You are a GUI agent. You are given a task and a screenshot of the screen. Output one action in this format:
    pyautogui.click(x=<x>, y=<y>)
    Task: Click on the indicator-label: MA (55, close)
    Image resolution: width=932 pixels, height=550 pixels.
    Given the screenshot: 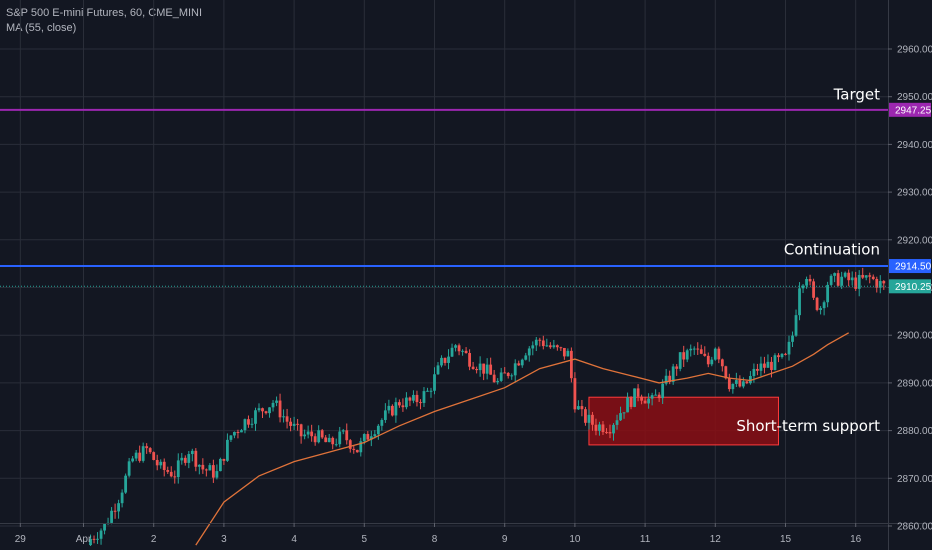 What is the action you would take?
    pyautogui.click(x=41, y=28)
    